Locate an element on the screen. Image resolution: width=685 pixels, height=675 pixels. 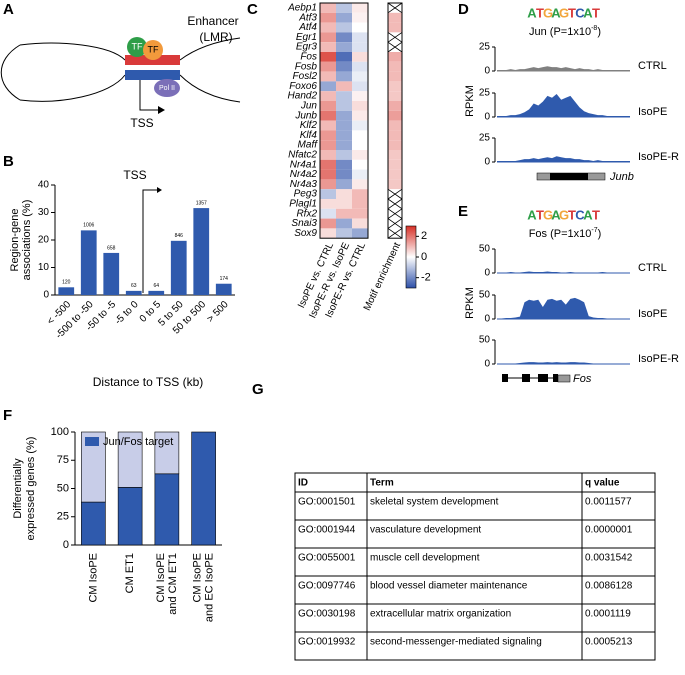
row-label: Hand2 is located at coordinates (303, 96).